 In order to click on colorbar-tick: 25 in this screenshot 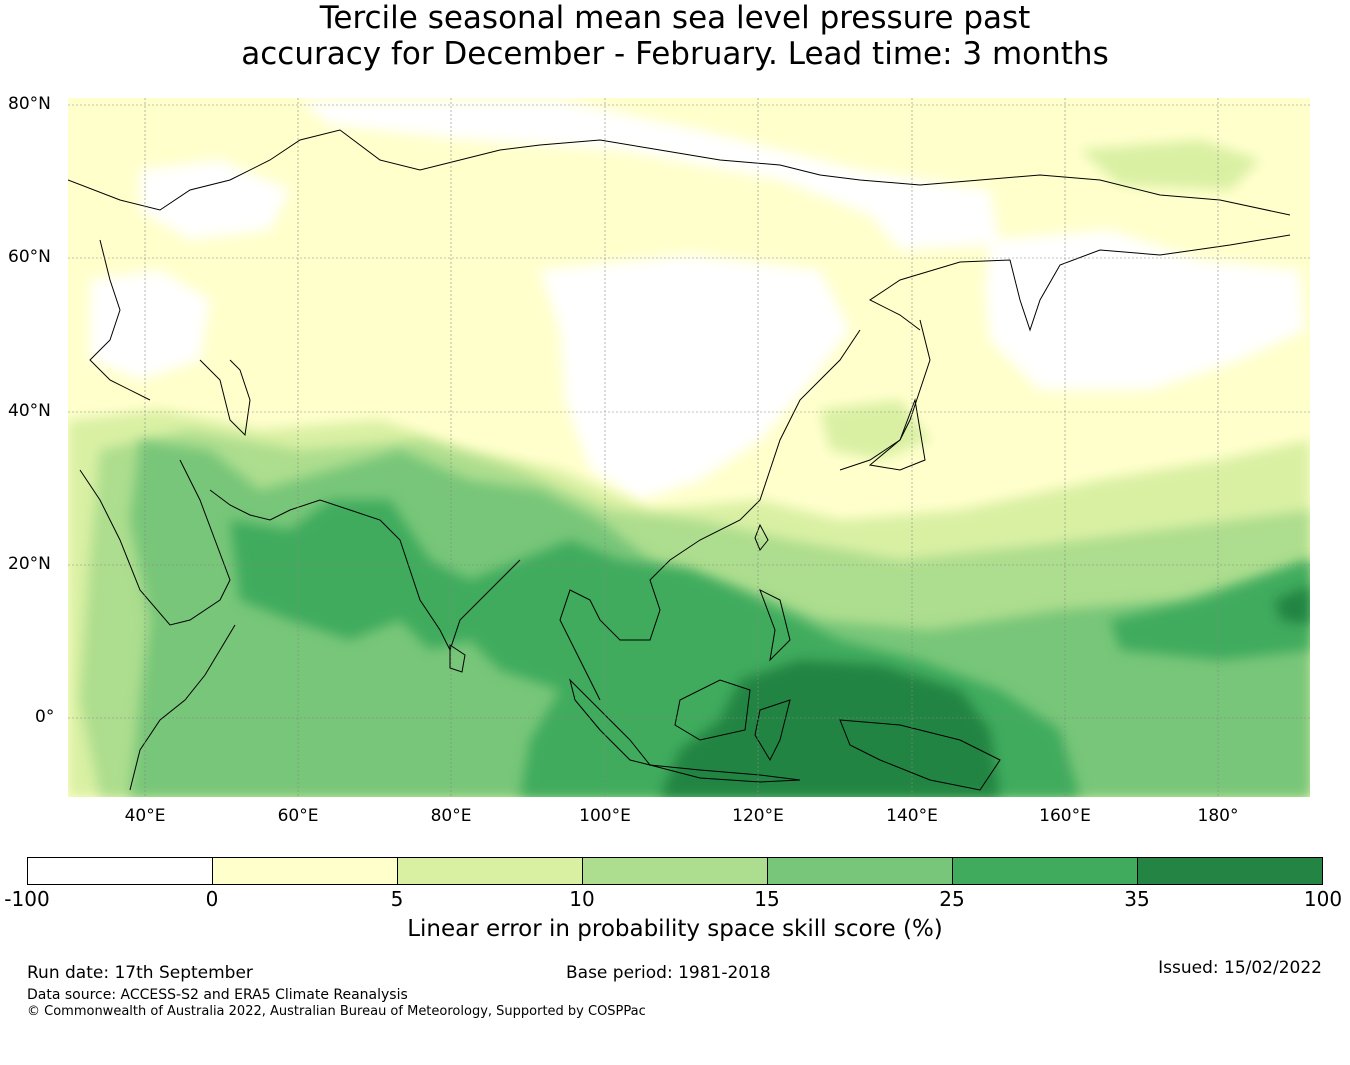, I will do `click(952, 899)`.